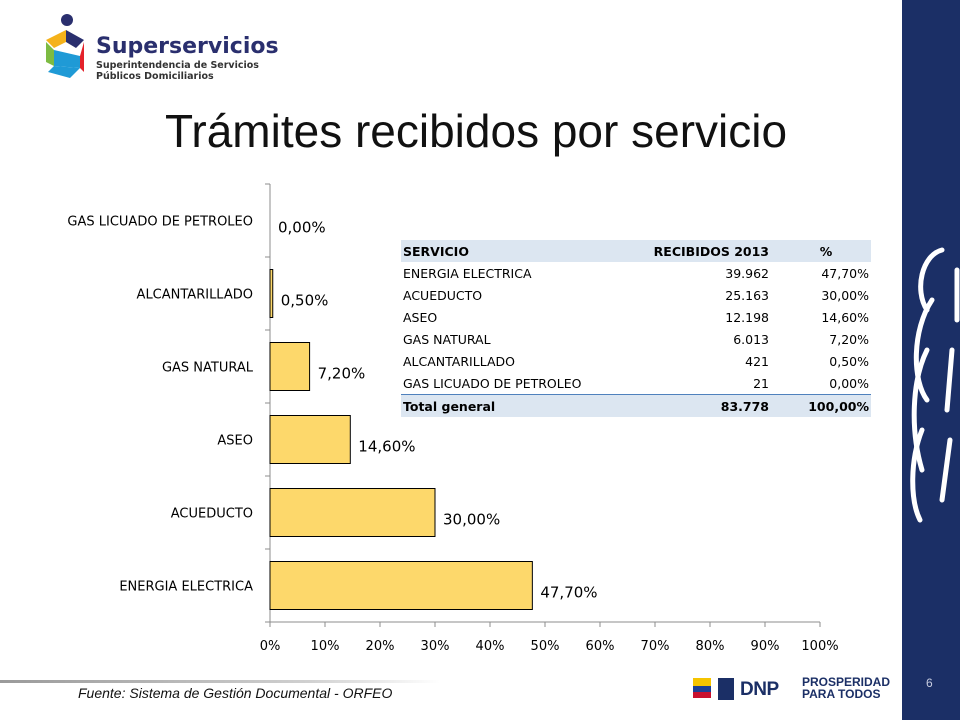 This screenshot has width=960, height=725. What do you see at coordinates (342, 374) in the screenshot?
I see `data-label: 7,20%` at bounding box center [342, 374].